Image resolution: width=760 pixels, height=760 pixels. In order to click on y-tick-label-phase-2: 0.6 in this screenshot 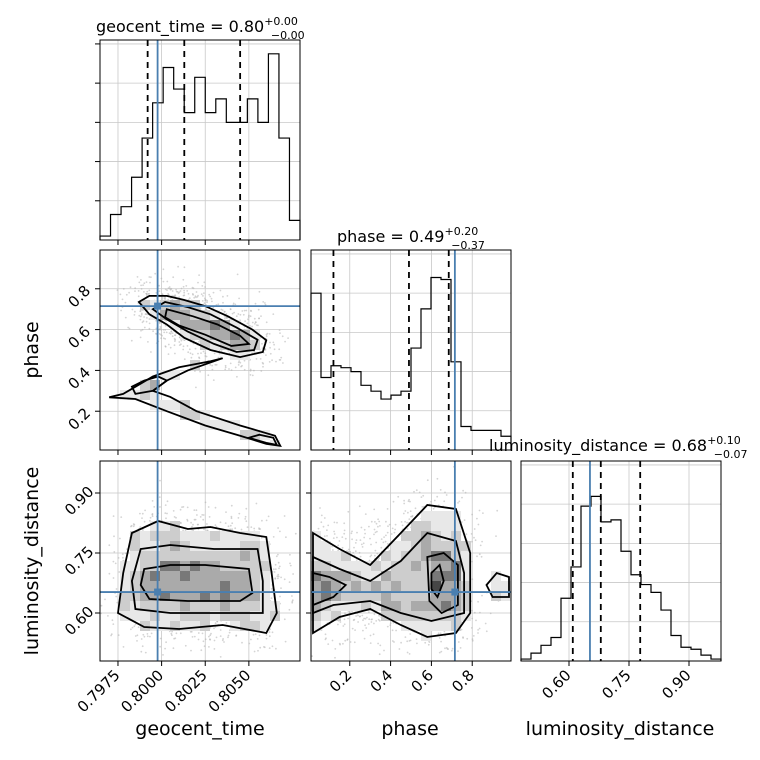, I will do `click(79, 338)`.